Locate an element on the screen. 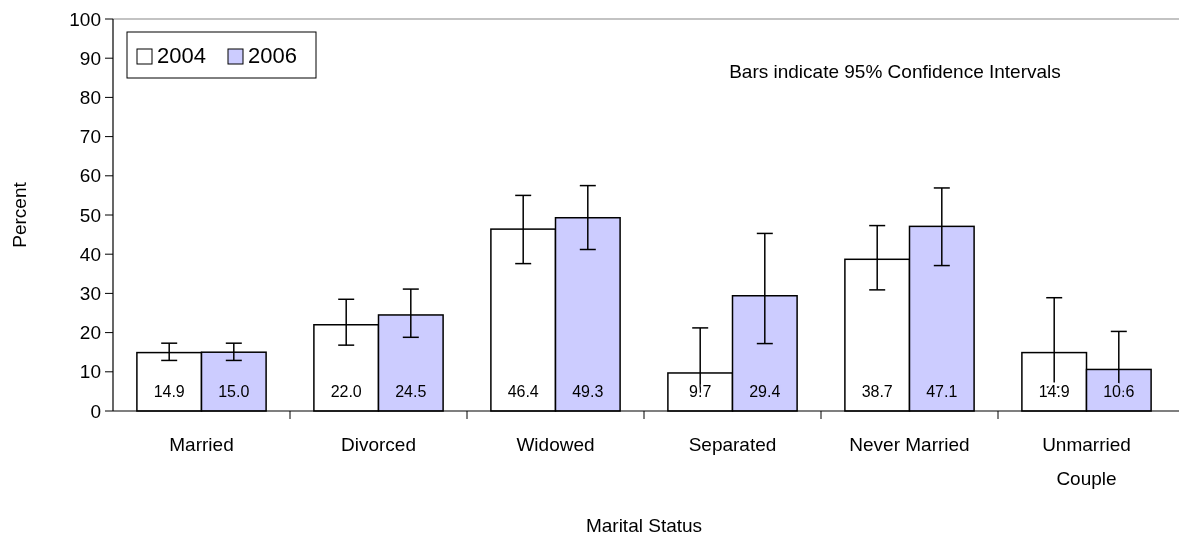  y-tick-label: 70 is located at coordinates (90, 137).